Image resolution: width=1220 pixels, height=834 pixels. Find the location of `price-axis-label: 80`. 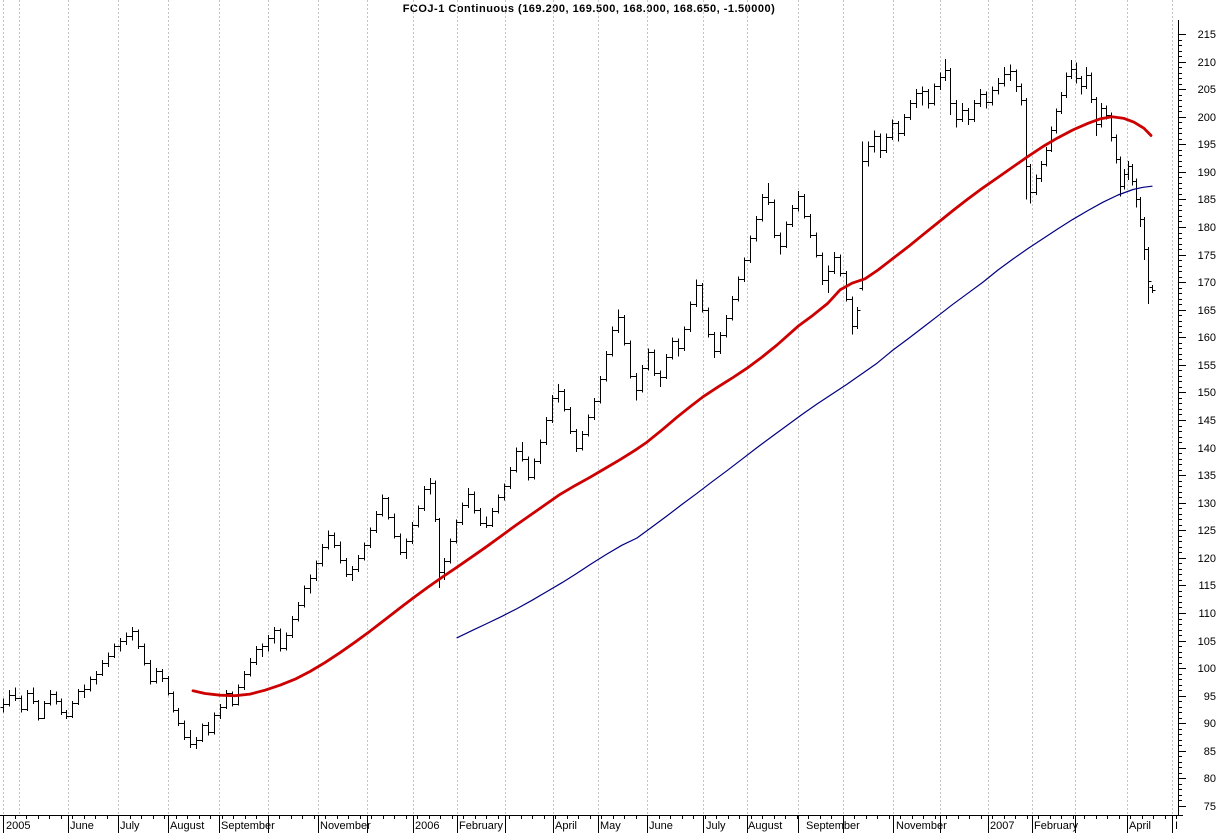

price-axis-label: 80 is located at coordinates (1210, 779).